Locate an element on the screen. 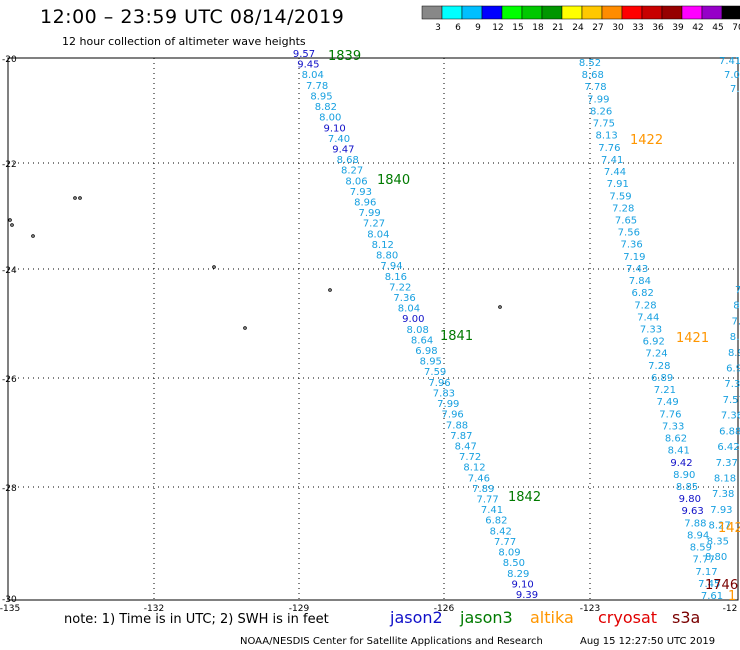 Image resolution: width=740 pixels, height=650 pixels. wave-value: 7.04 is located at coordinates (732, 75).